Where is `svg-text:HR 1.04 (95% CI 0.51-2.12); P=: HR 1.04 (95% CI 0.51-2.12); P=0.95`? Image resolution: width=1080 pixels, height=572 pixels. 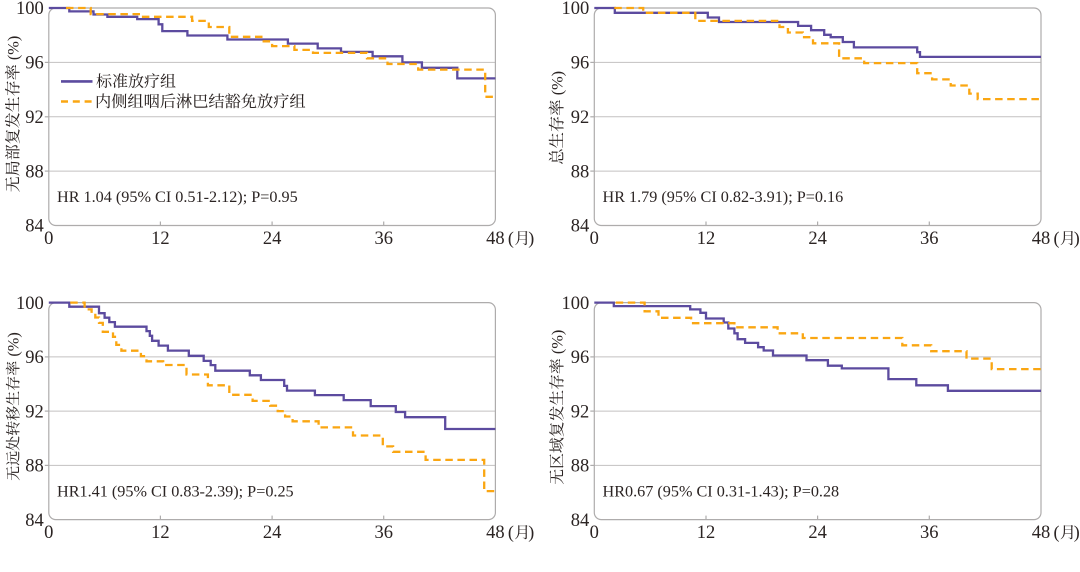 svg-text:HR 1.04 (95% CI 0.51-2.12); P=: HR 1.04 (95% CI 0.51-2.12); P=0.95 is located at coordinates (177, 197).